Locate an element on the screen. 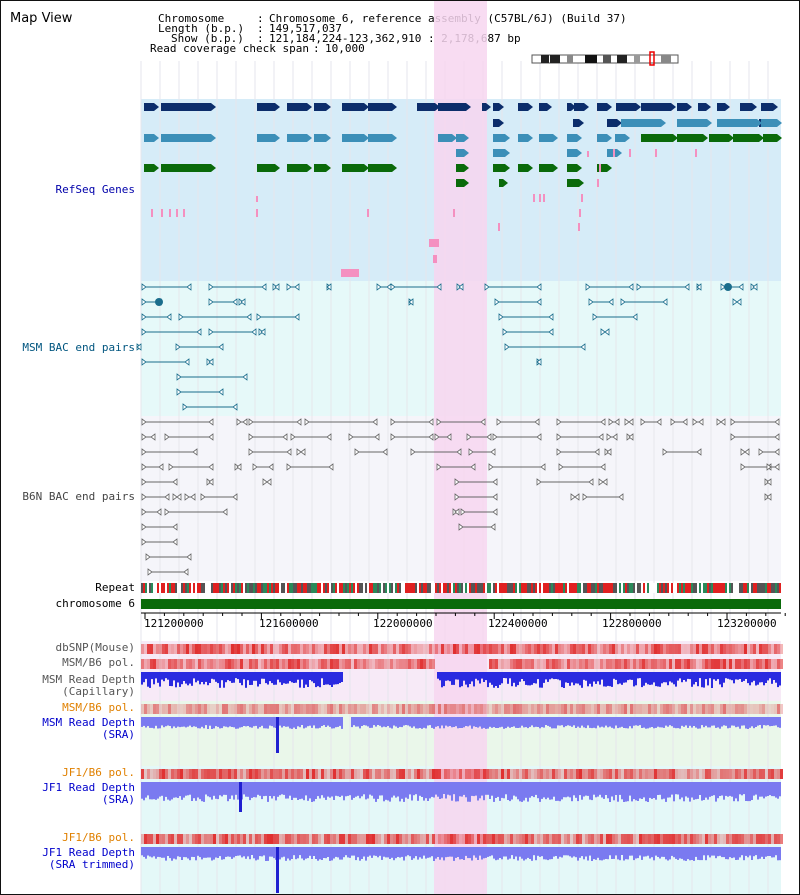 This screenshot has height=895, width=800. track-label-dbsnp: dbSNP(Mouse) is located at coordinates (95, 647).